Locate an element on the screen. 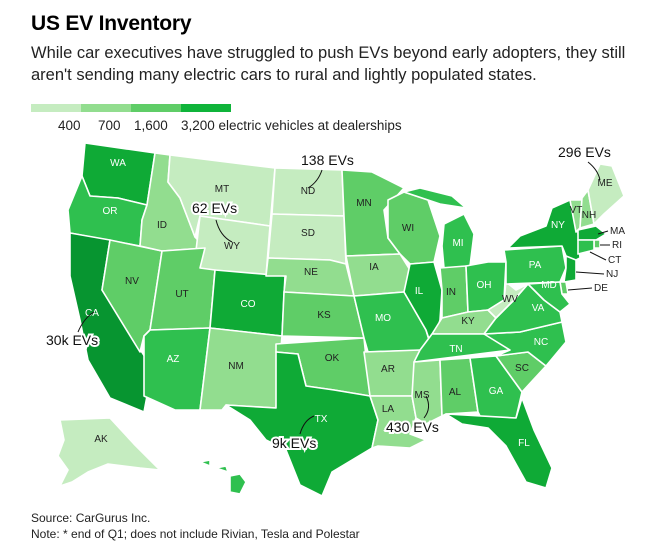  legend-label-400: 400 is located at coordinates (69, 125).